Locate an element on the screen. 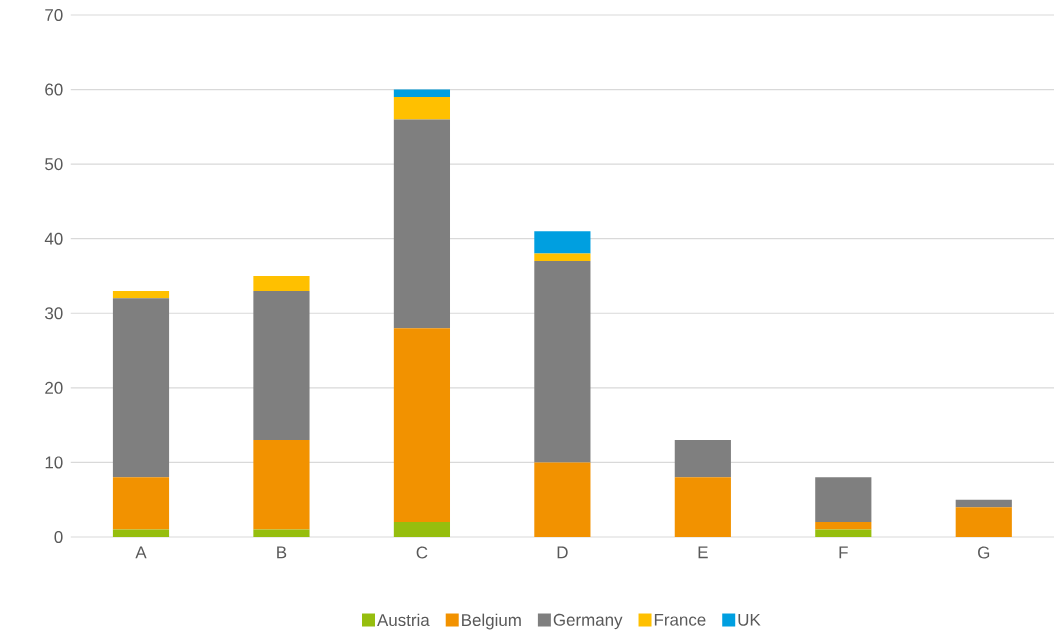 The width and height of the screenshot is (1063, 634). x-tick-label: D is located at coordinates (562, 552).